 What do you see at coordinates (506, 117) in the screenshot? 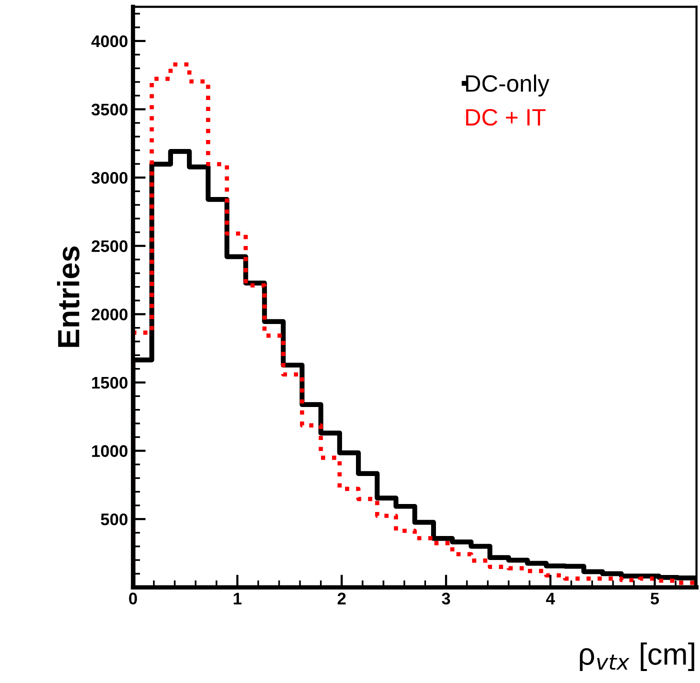
I see `legend-label: DC + IT` at bounding box center [506, 117].